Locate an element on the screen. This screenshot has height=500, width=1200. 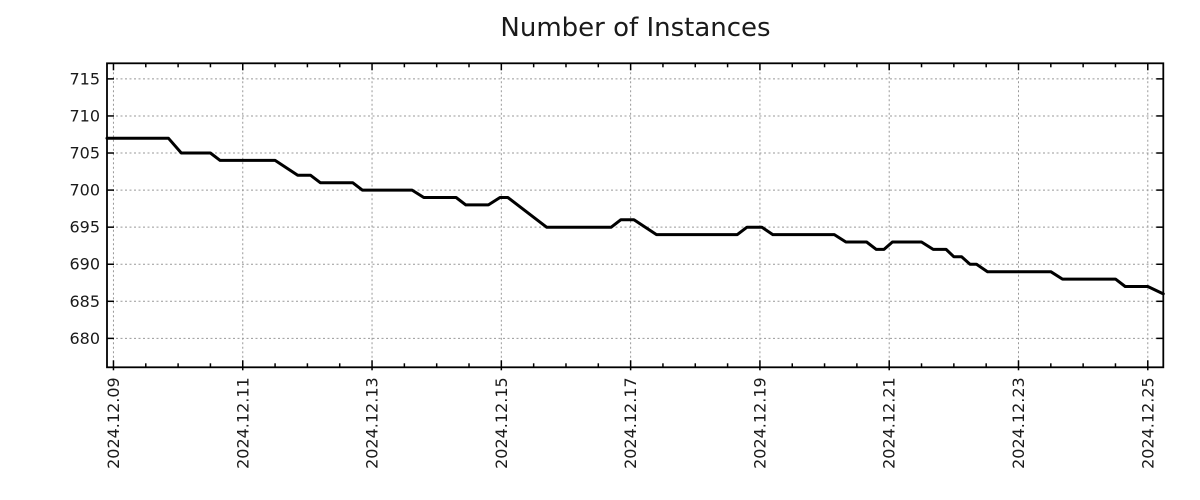
x-axis-tick-label: 2024.12.13 is located at coordinates (372, 423).